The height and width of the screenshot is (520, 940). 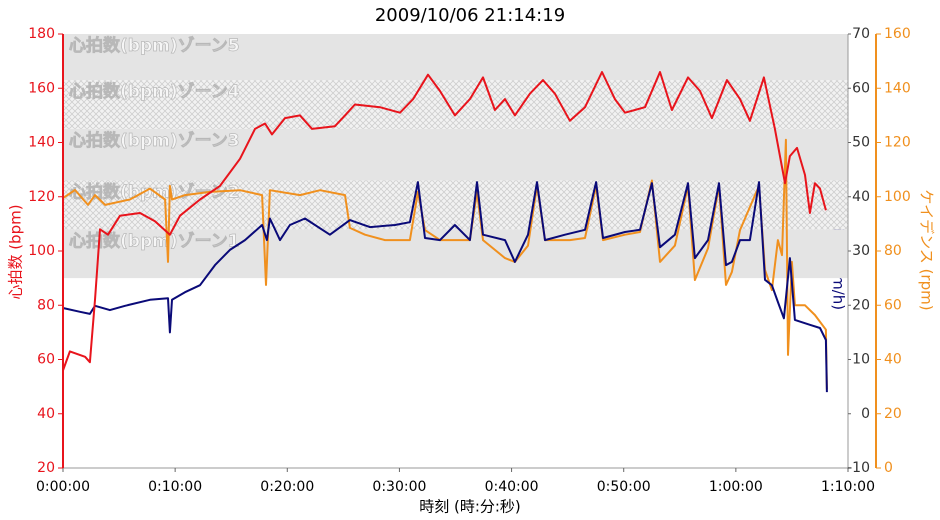 I want to click on zone-label: 心拍数(bpm)ゾーン4, so click(x=154, y=91).